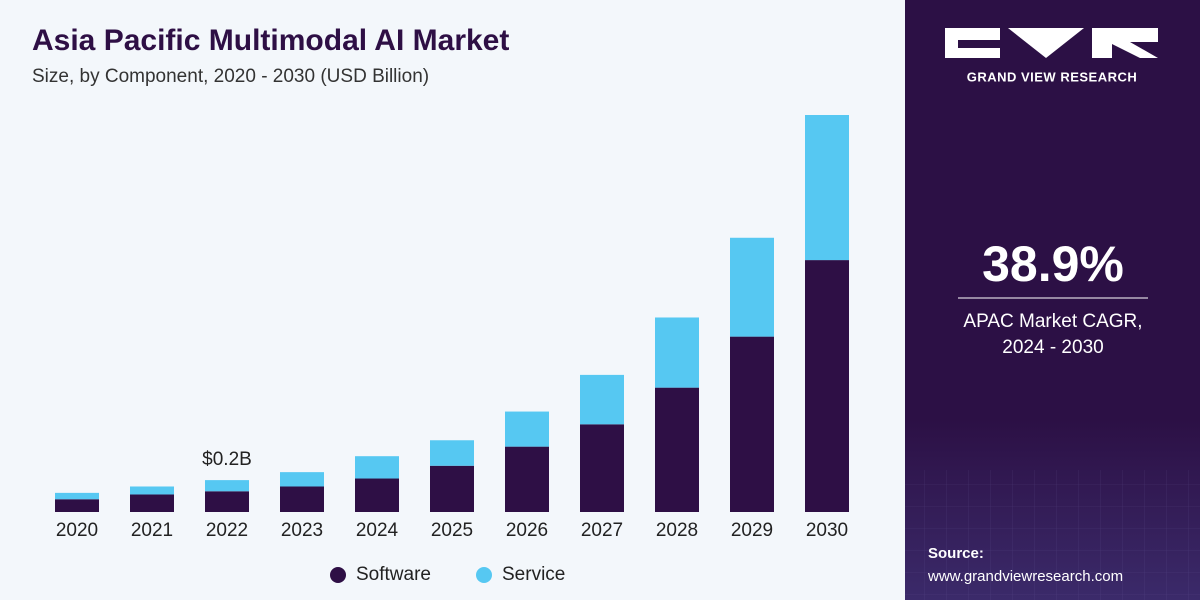 The image size is (1200, 600). What do you see at coordinates (1052, 76) in the screenshot?
I see `brand: GRAND VIEW RESEARCH` at bounding box center [1052, 76].